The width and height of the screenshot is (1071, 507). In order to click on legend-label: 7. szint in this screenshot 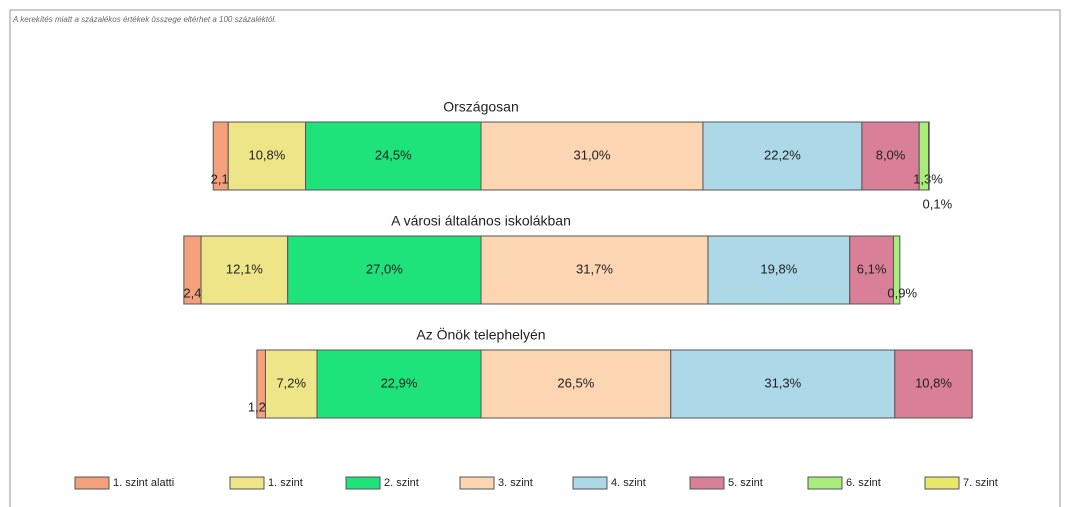, I will do `click(980, 483)`.